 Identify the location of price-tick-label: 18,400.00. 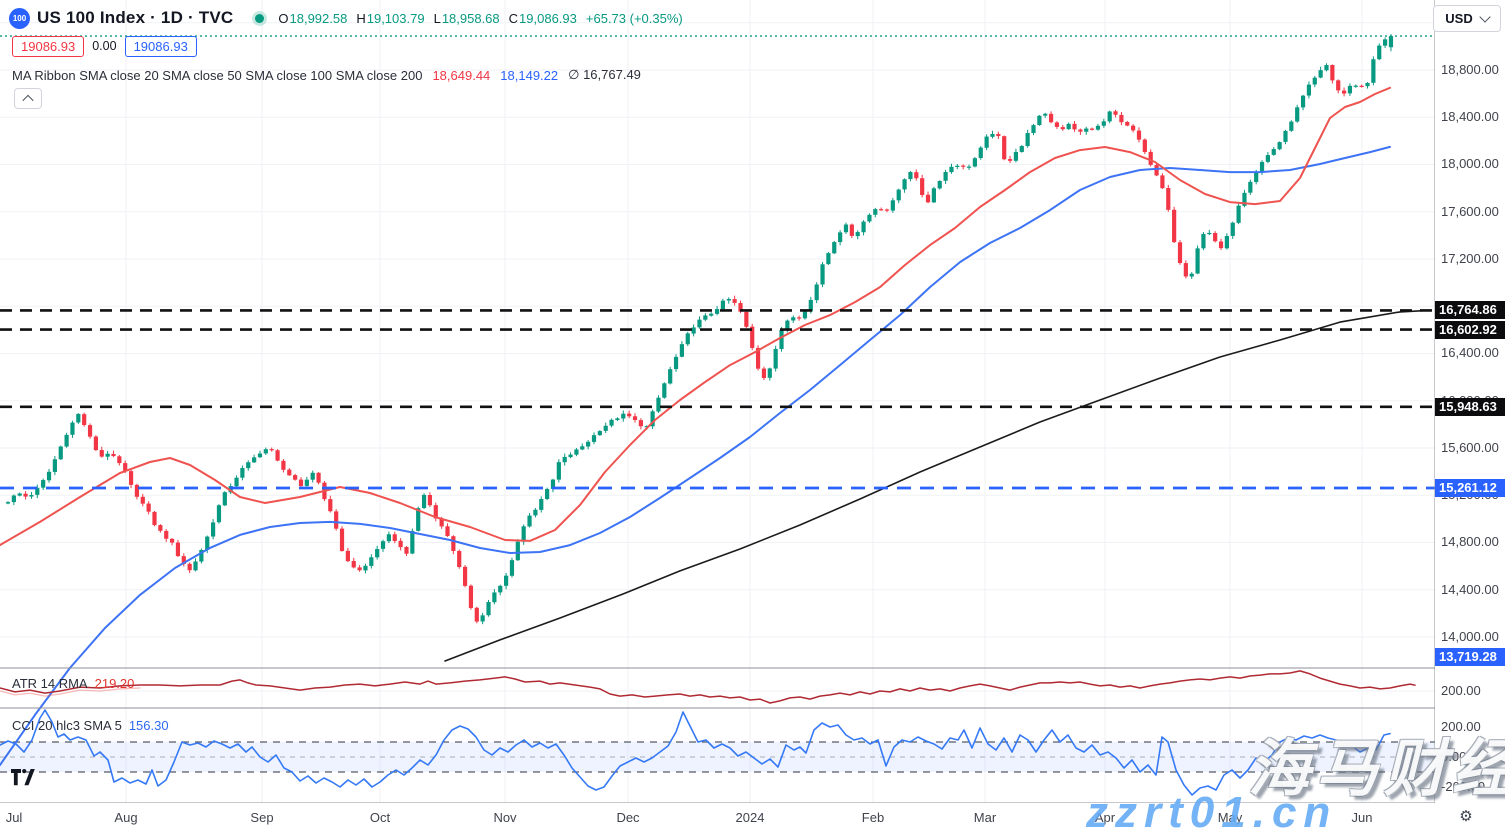
(1470, 117).